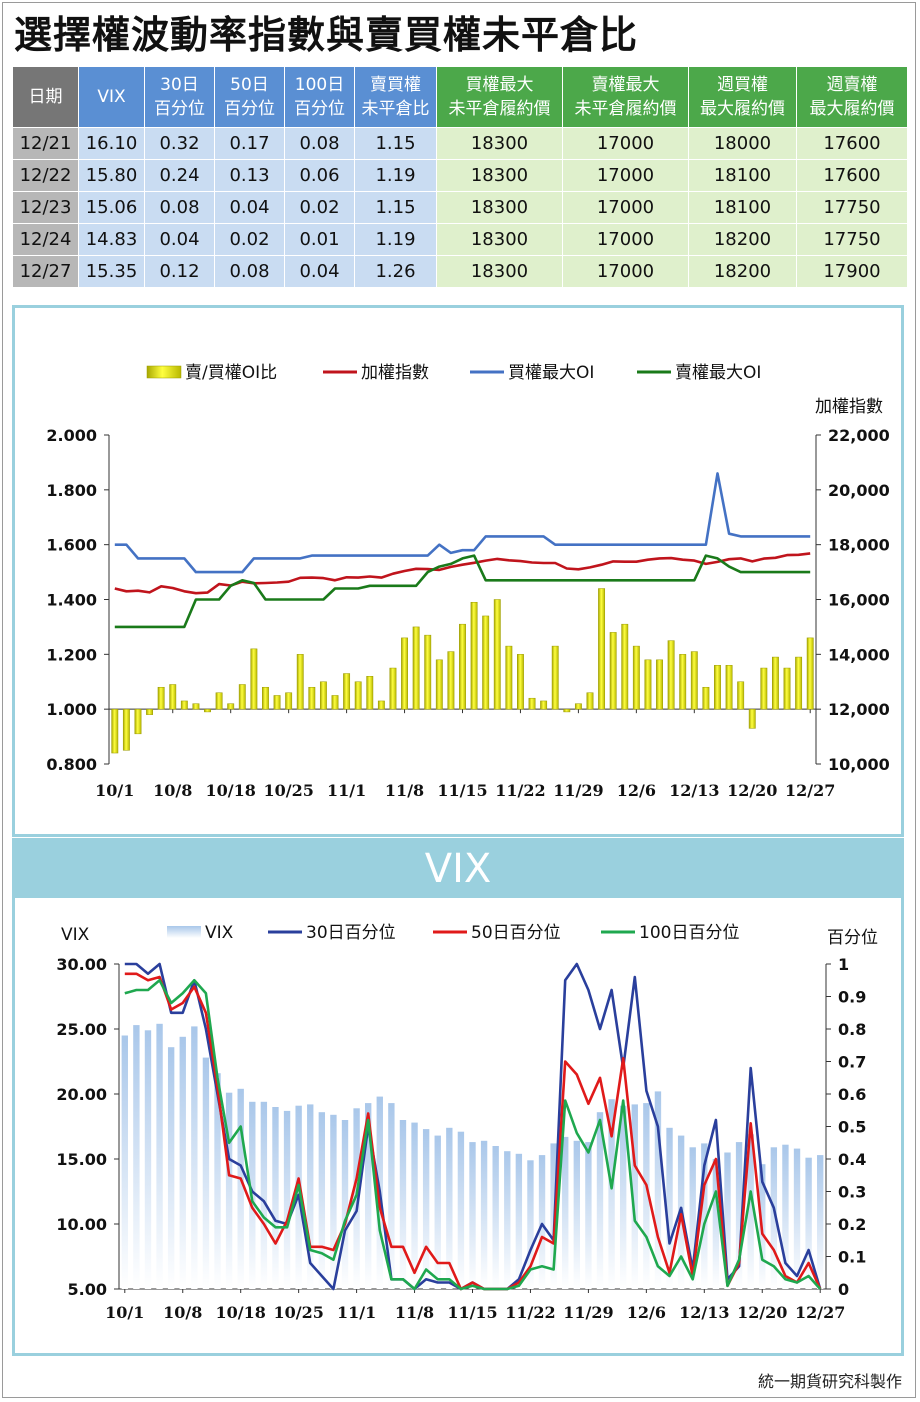  Describe the element at coordinates (859, 709) in the screenshot. I see `right-tick-label: 12,000` at that location.